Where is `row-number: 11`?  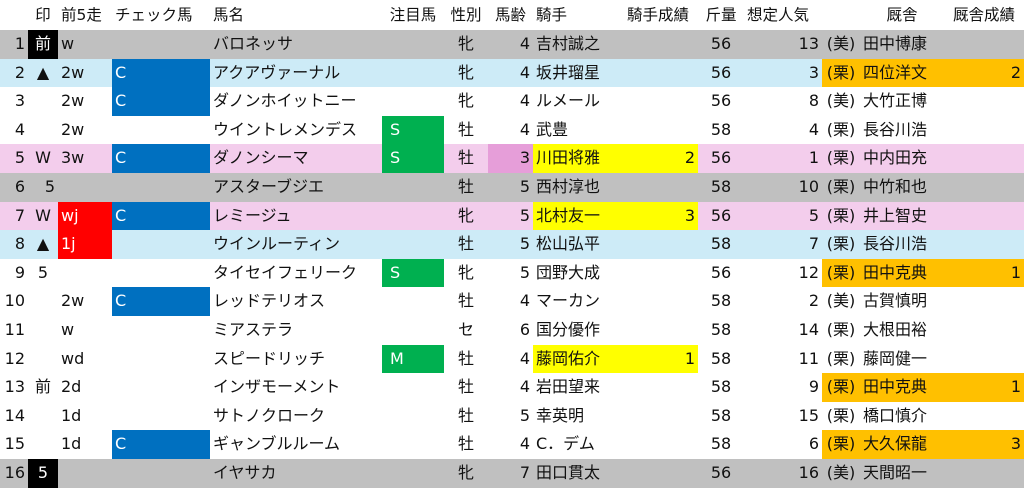 row-number: 11 is located at coordinates (14, 329).